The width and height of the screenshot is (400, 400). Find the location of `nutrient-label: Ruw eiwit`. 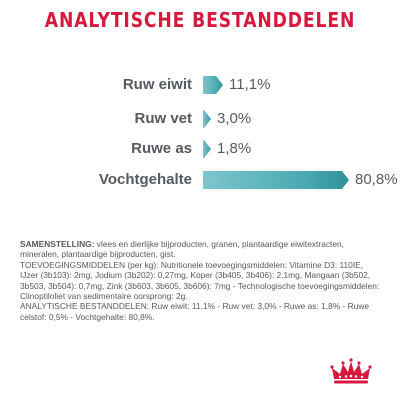

nutrient-label: Ruw eiwit is located at coordinates (157, 84).